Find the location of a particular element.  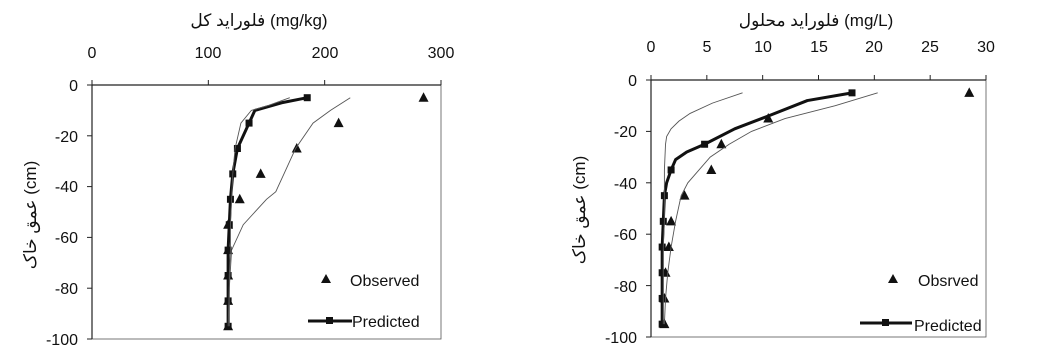

legend: Obsrved Predicted is located at coordinates (921, 304).